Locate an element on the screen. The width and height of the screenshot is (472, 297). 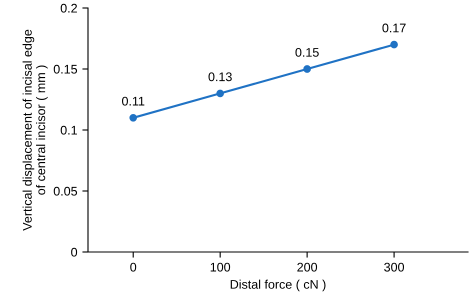
data-label: 0.17 is located at coordinates (394, 28).